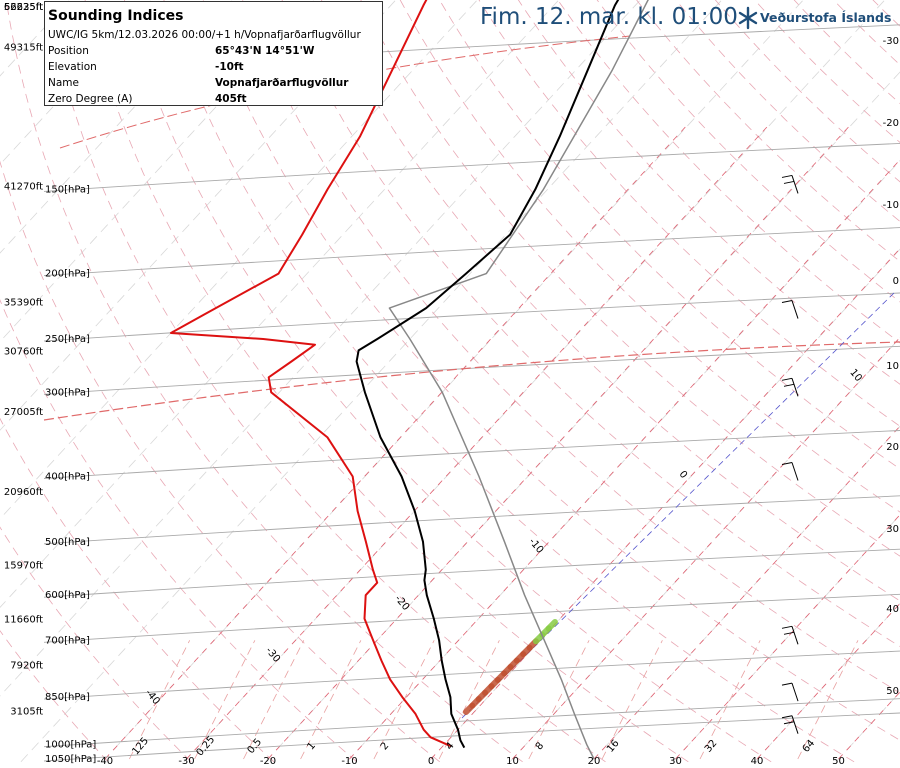  I want to click on elevation-label: Elevation, so click(72, 67).